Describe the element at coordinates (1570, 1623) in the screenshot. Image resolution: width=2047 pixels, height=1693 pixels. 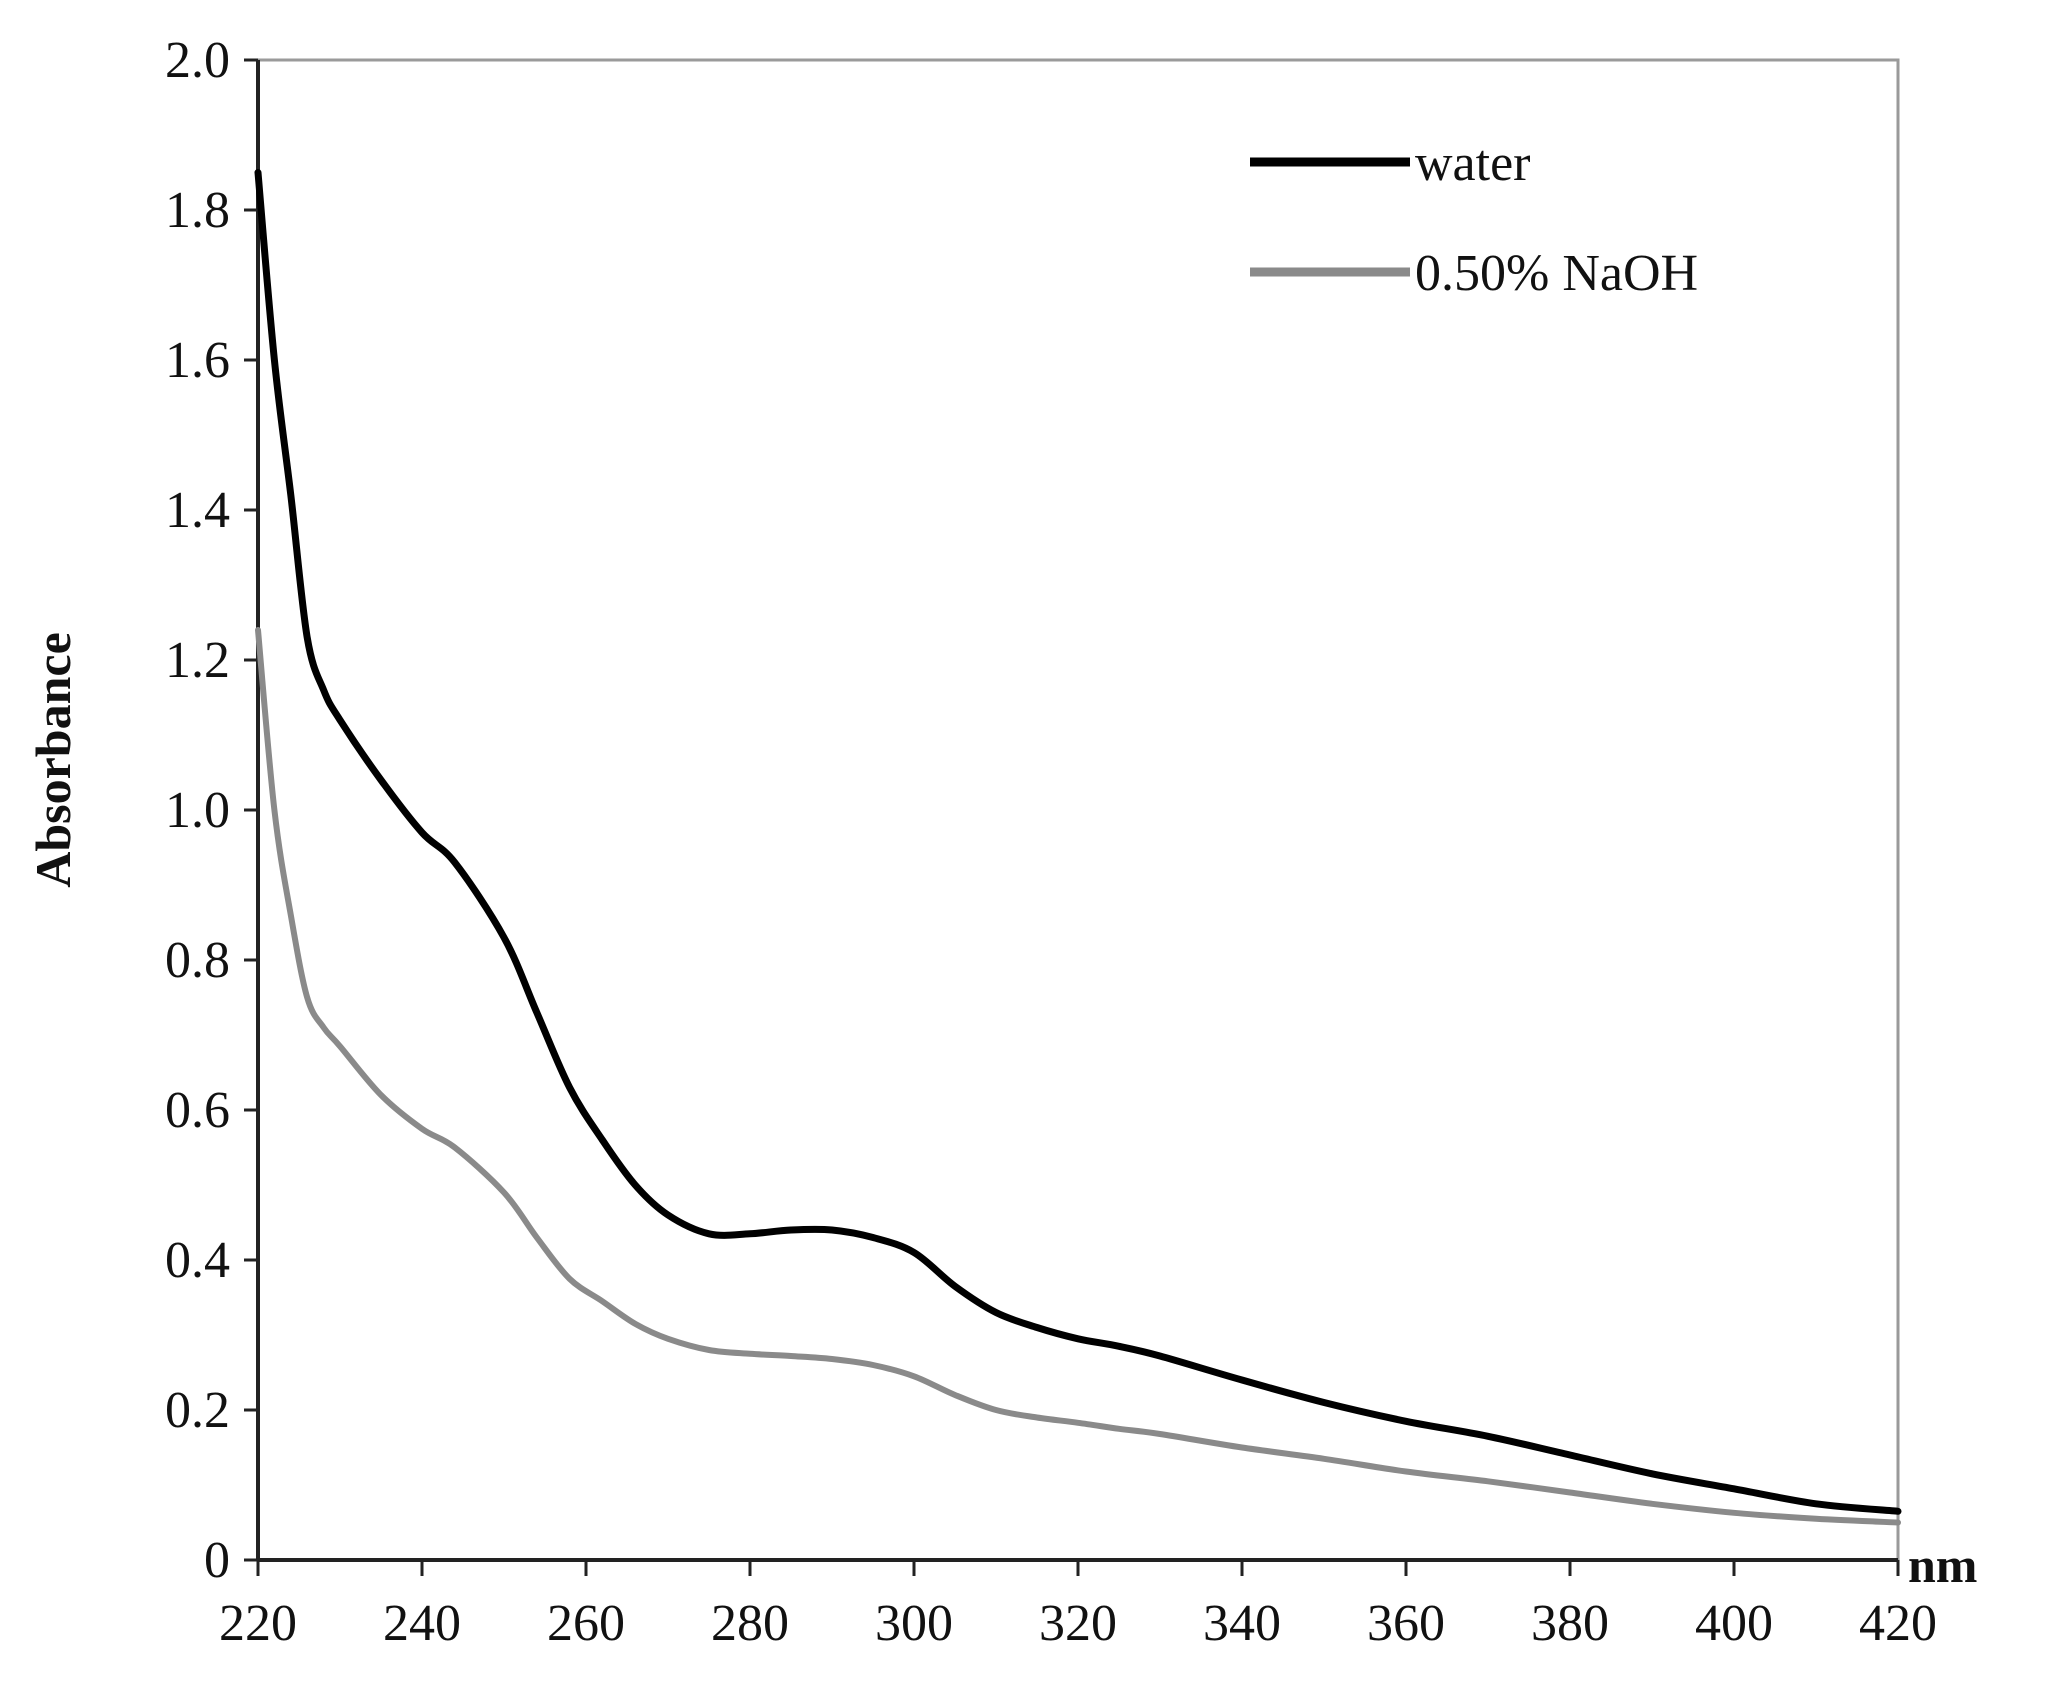
I see `x-tick-label: 380` at that location.